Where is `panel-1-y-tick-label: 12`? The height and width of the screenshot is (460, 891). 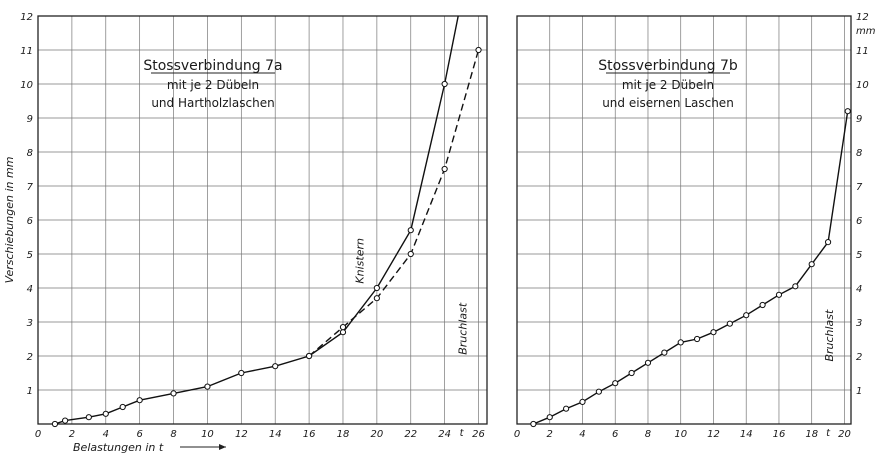
panel-1-y-tick-label: 12 is located at coordinates (26, 17).